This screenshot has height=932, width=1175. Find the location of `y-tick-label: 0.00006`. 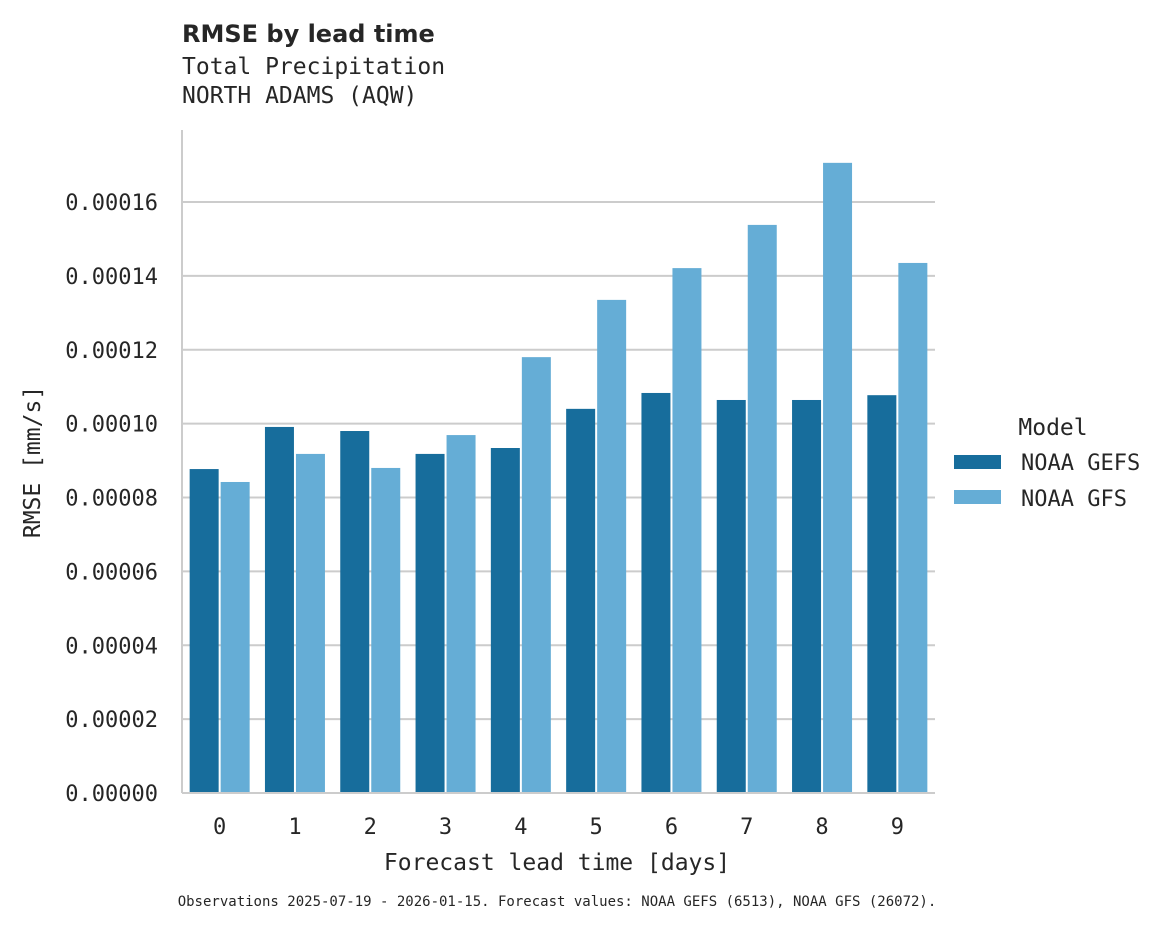

y-tick-label: 0.00006 is located at coordinates (111, 572).